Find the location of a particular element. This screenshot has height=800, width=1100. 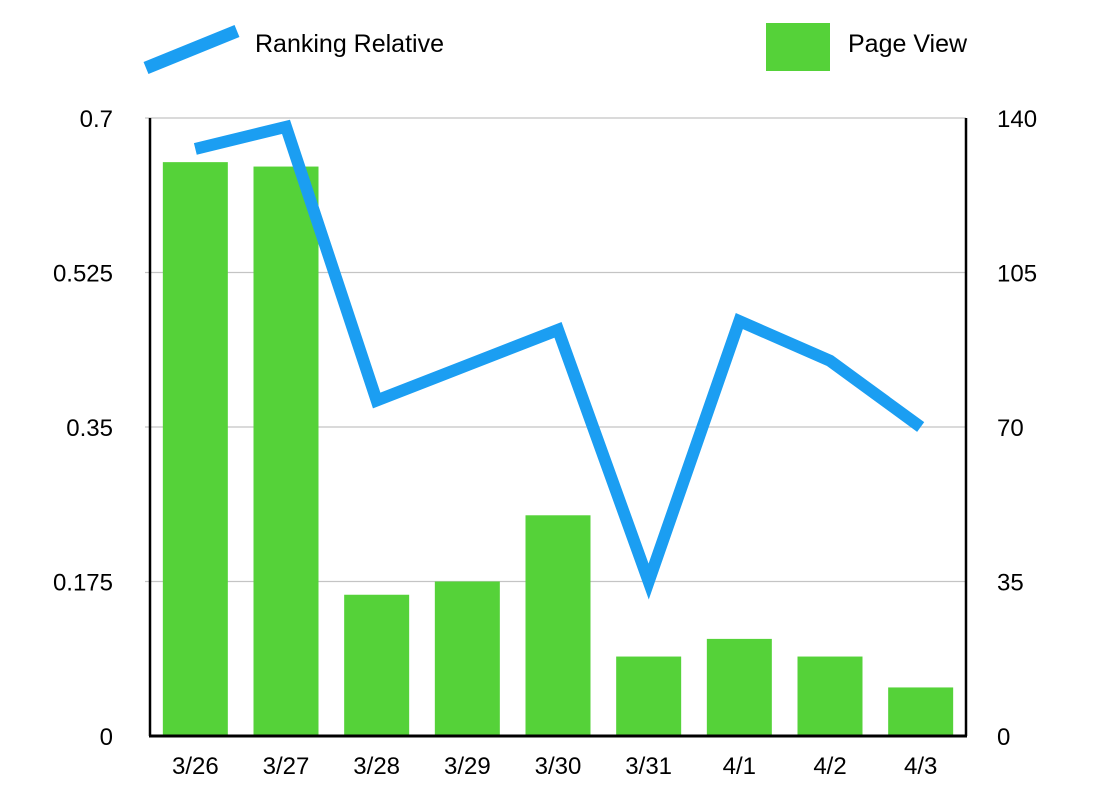

x-axis-category-label: 4/2 is located at coordinates (829, 766).